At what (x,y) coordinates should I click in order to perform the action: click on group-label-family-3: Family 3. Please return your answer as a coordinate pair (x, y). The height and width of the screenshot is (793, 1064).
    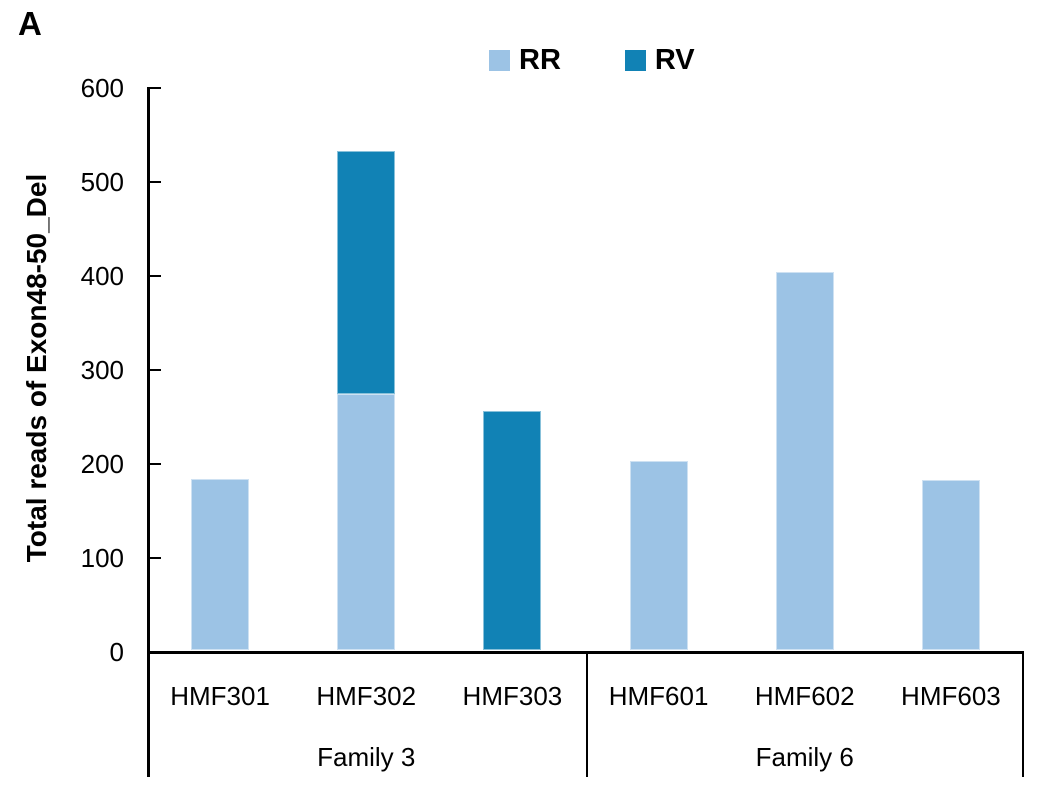
    Looking at the image, I should click on (366, 757).